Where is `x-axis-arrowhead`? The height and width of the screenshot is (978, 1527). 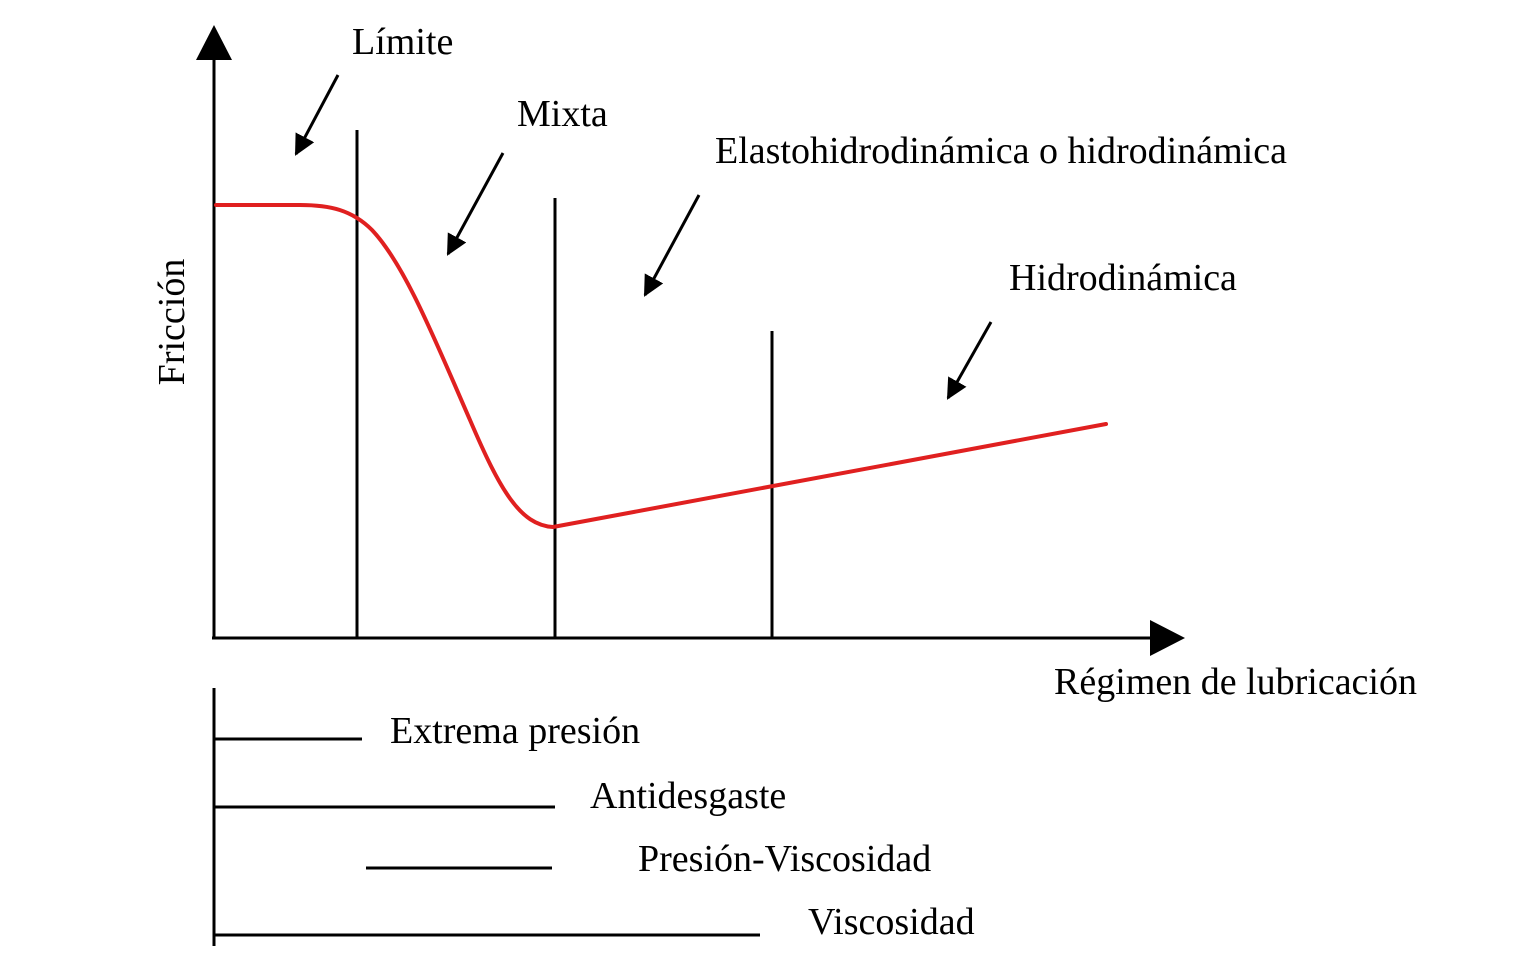
x-axis-arrowhead is located at coordinates (1167, 638).